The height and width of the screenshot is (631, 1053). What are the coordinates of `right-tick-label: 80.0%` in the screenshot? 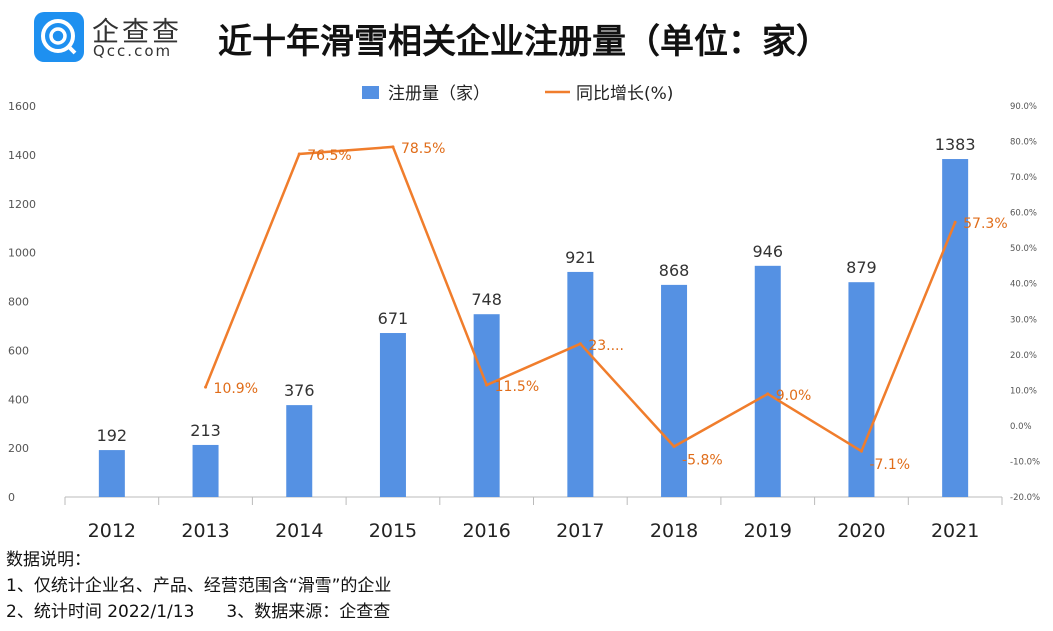 It's located at (1023, 143).